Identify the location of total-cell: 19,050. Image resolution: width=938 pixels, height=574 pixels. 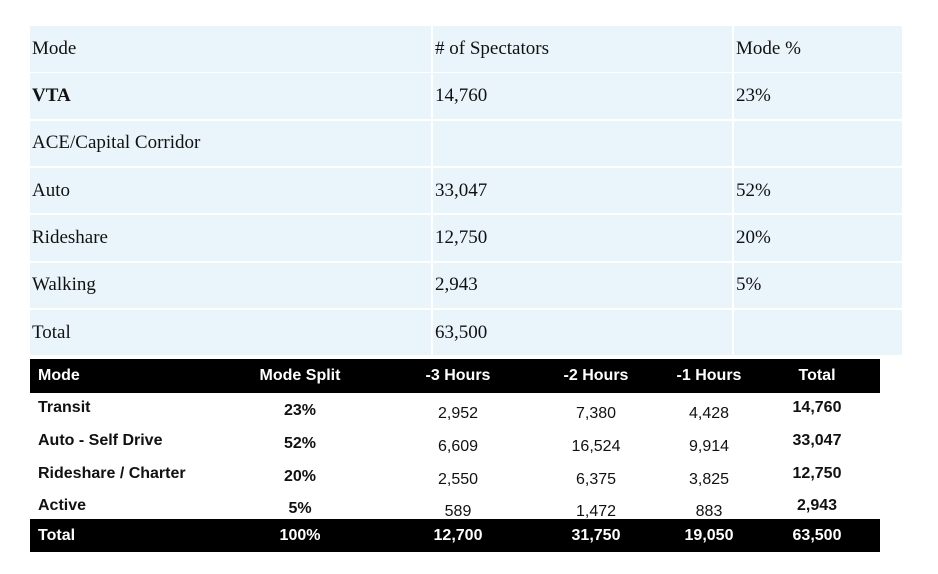
(709, 535).